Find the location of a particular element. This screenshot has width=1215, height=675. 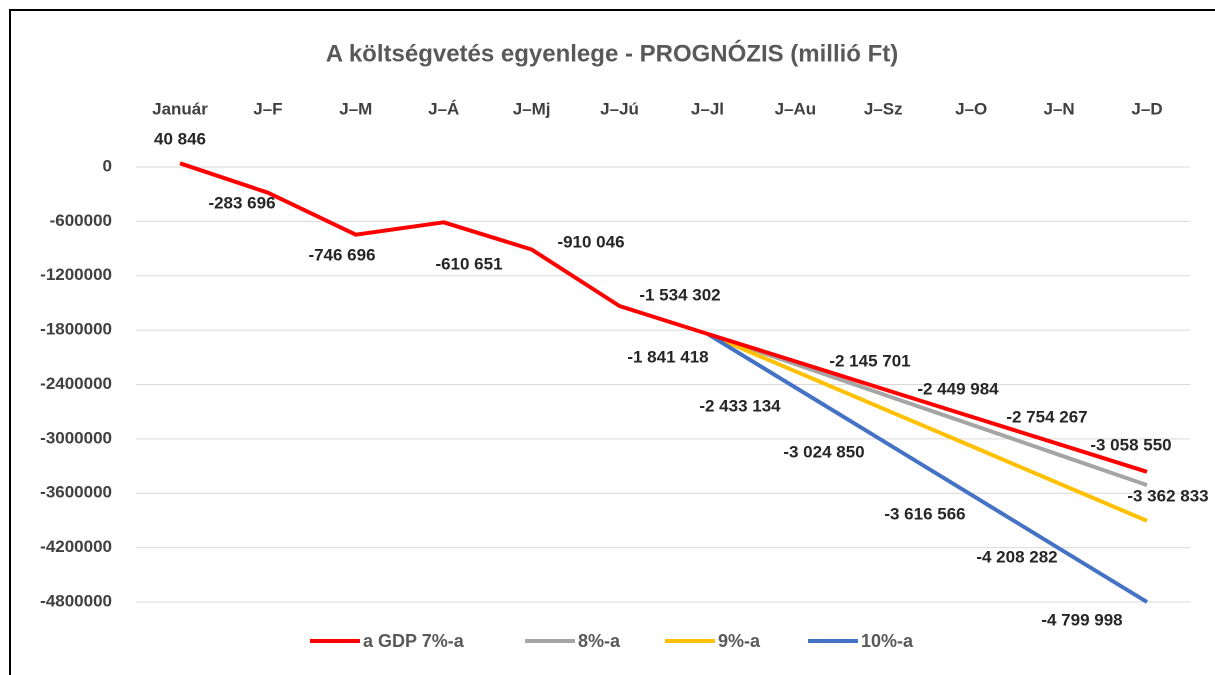

data-label: -3 362 833 is located at coordinates (1167, 495).